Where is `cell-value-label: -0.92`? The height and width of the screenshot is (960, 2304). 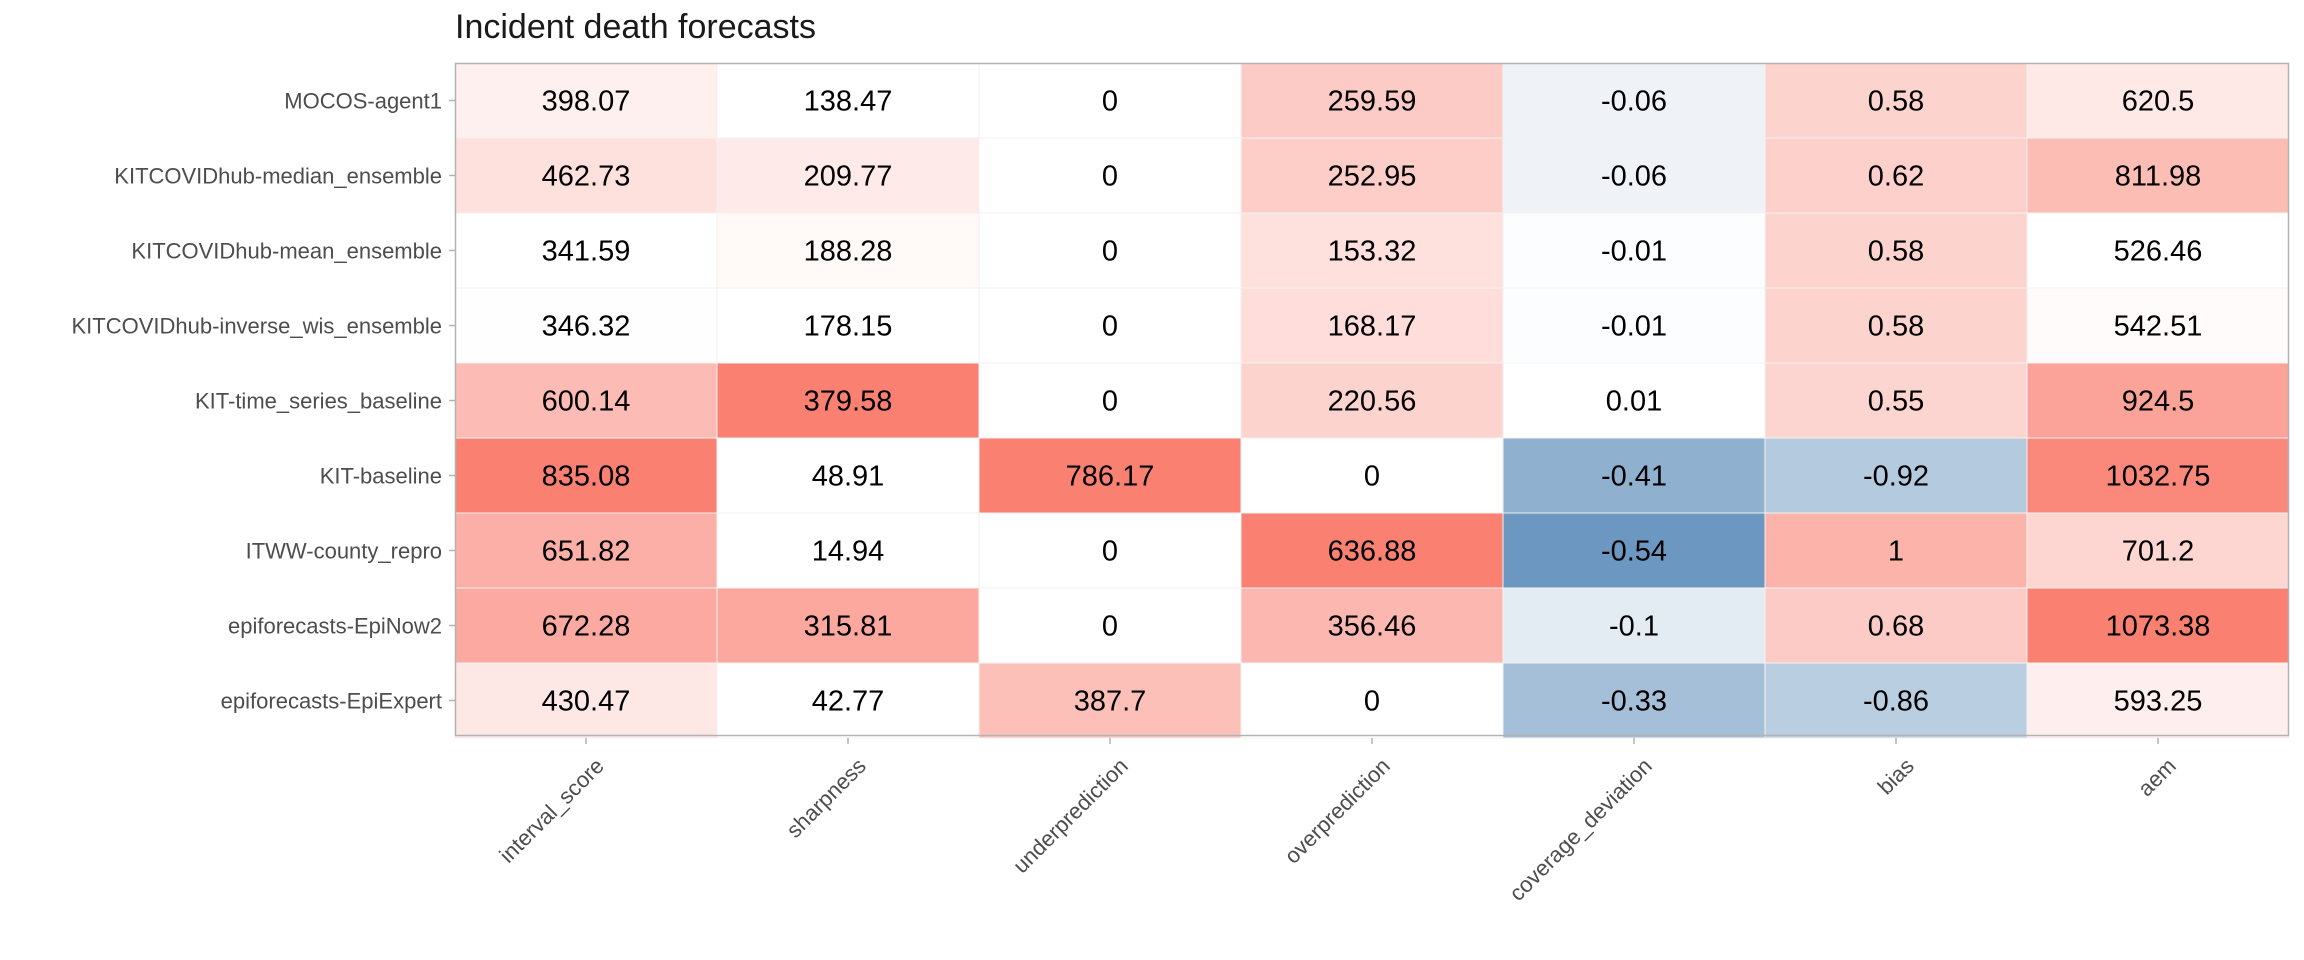
cell-value-label: -0.92 is located at coordinates (1896, 477).